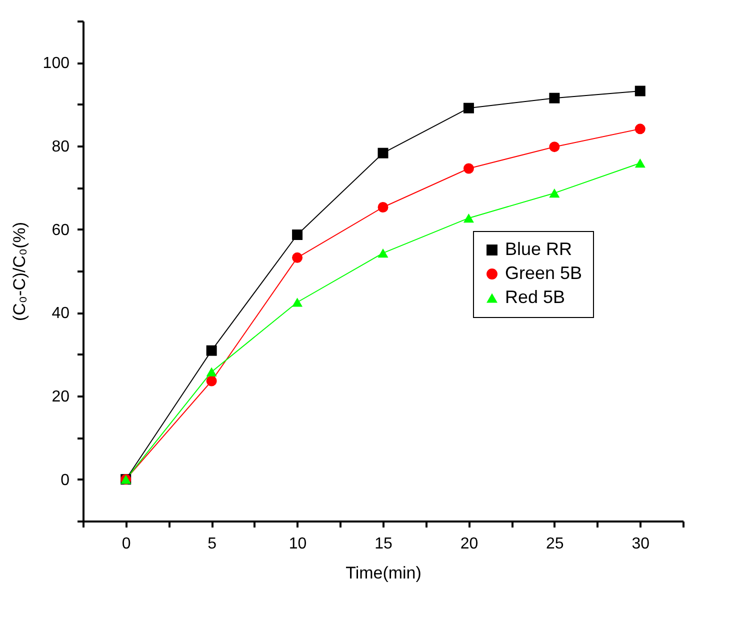  Describe the element at coordinates (384, 573) in the screenshot. I see `x-axis-title: Time(min)` at that location.